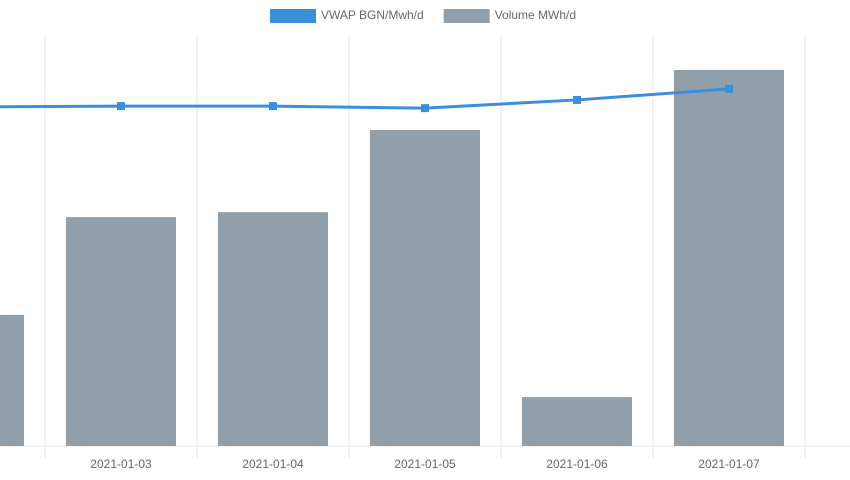  Describe the element at coordinates (273, 464) in the screenshot. I see `x-tick-label: 2021-01-04` at that location.